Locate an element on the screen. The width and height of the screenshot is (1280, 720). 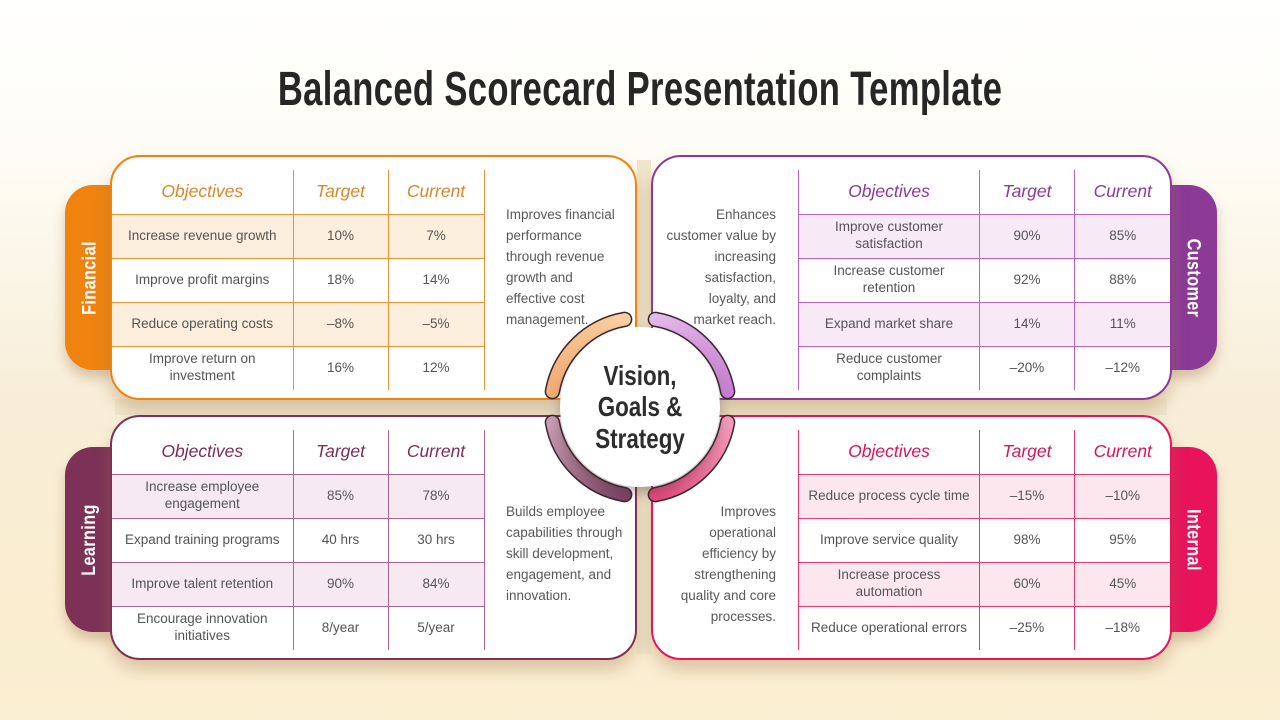
objective-cell: Improve service quality is located at coordinates (889, 540).